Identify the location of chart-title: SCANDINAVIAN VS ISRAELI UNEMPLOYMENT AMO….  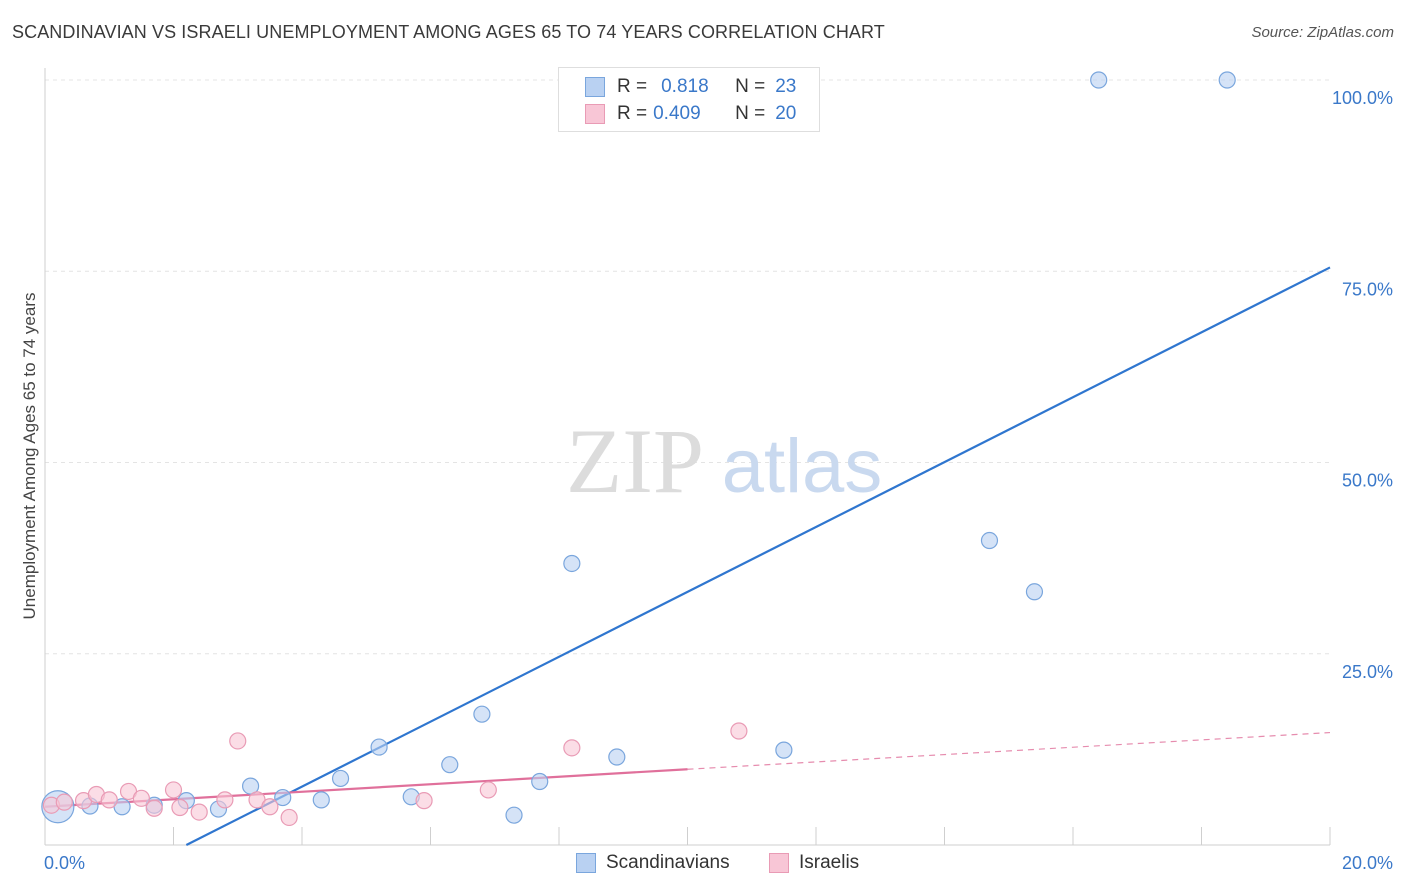
(448, 32).